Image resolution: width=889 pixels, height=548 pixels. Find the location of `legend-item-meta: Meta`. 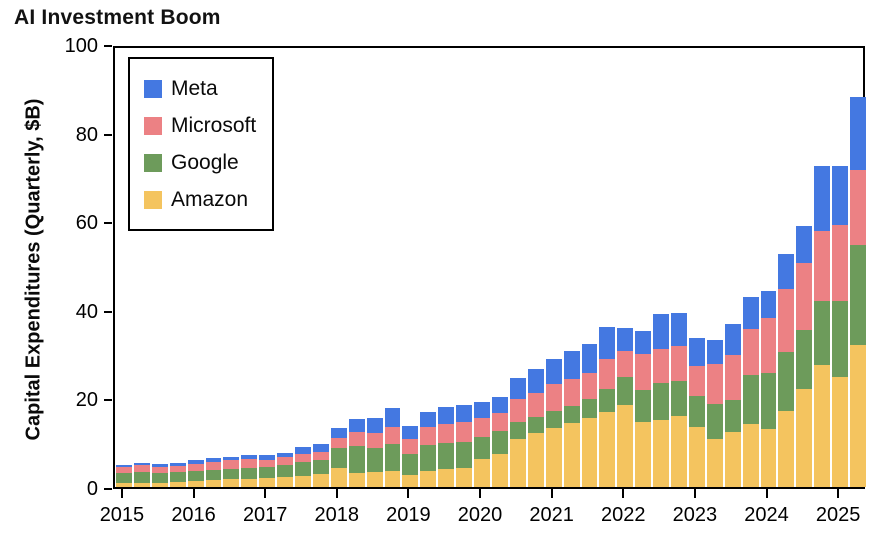

legend-item-meta: Meta is located at coordinates (200, 88).